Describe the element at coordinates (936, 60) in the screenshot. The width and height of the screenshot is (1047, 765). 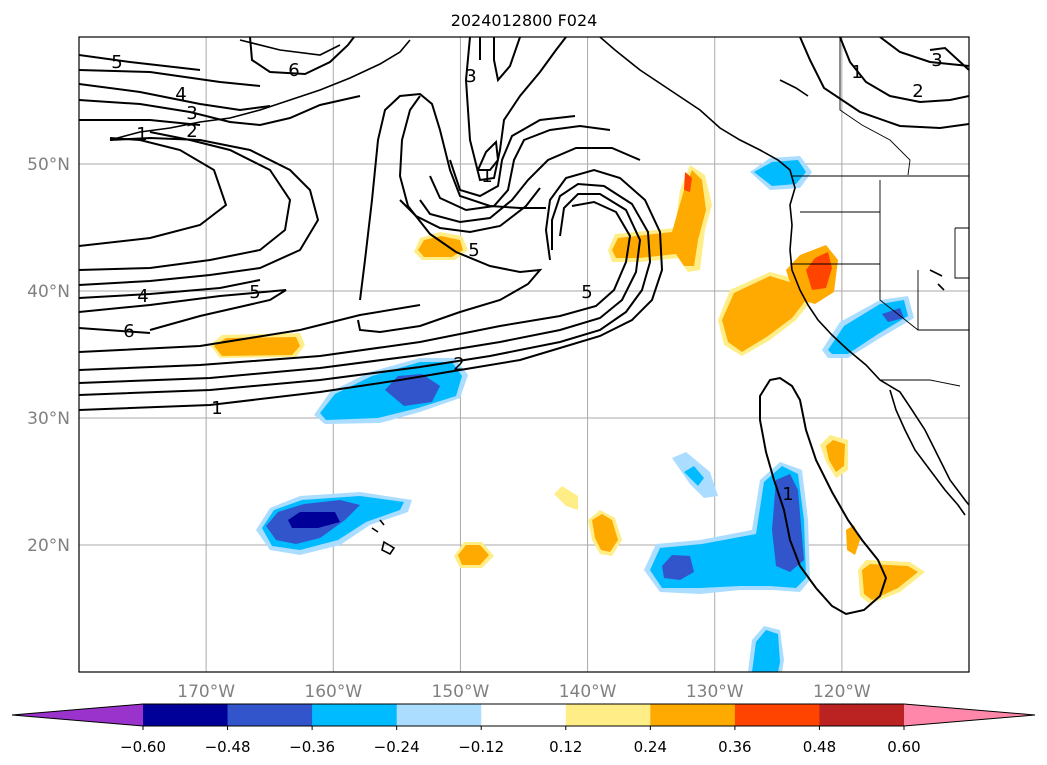
I see `contour-label: 3` at that location.